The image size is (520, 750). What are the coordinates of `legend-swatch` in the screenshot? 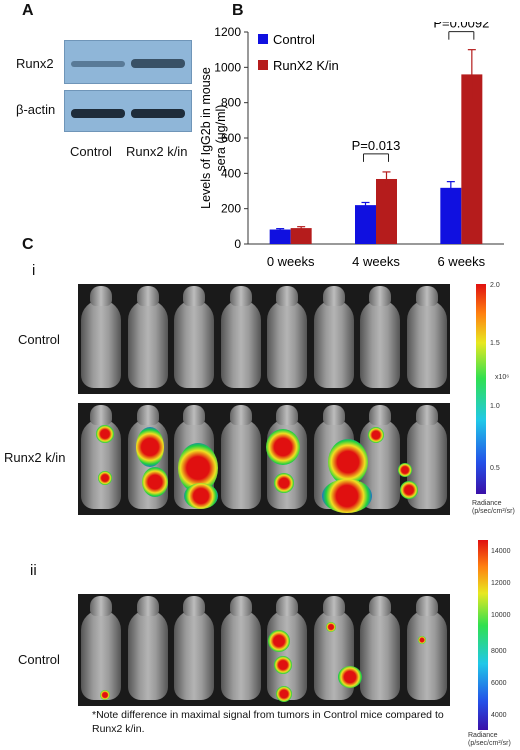 It's located at (263, 39).